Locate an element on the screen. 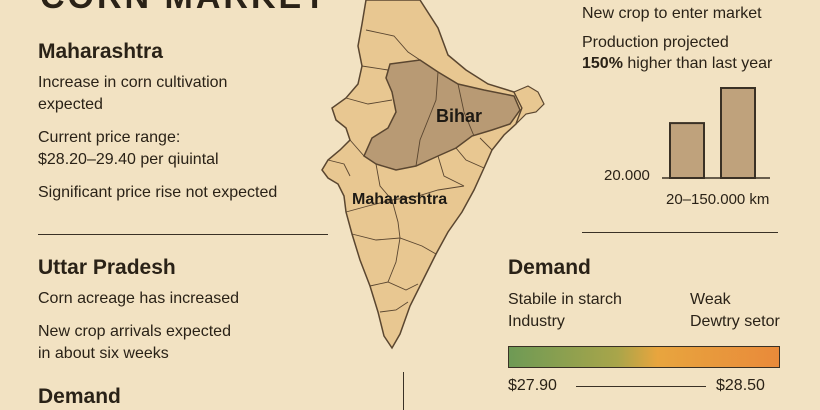 The height and width of the screenshot is (410, 820). map-label-bihar: Bihar is located at coordinates (459, 116).